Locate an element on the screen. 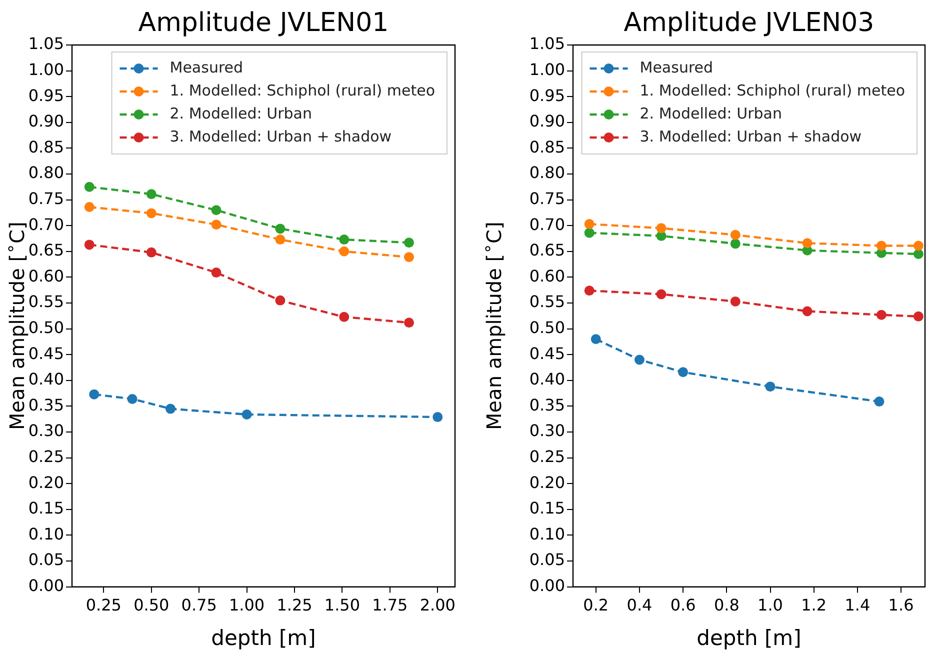  x-tick-label: 1.75 is located at coordinates (390, 605).